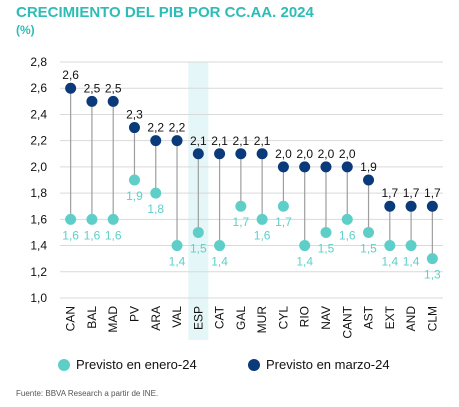 The width and height of the screenshot is (459, 407). What do you see at coordinates (326, 318) in the screenshot?
I see `x-tick-label: NAV` at bounding box center [326, 318].